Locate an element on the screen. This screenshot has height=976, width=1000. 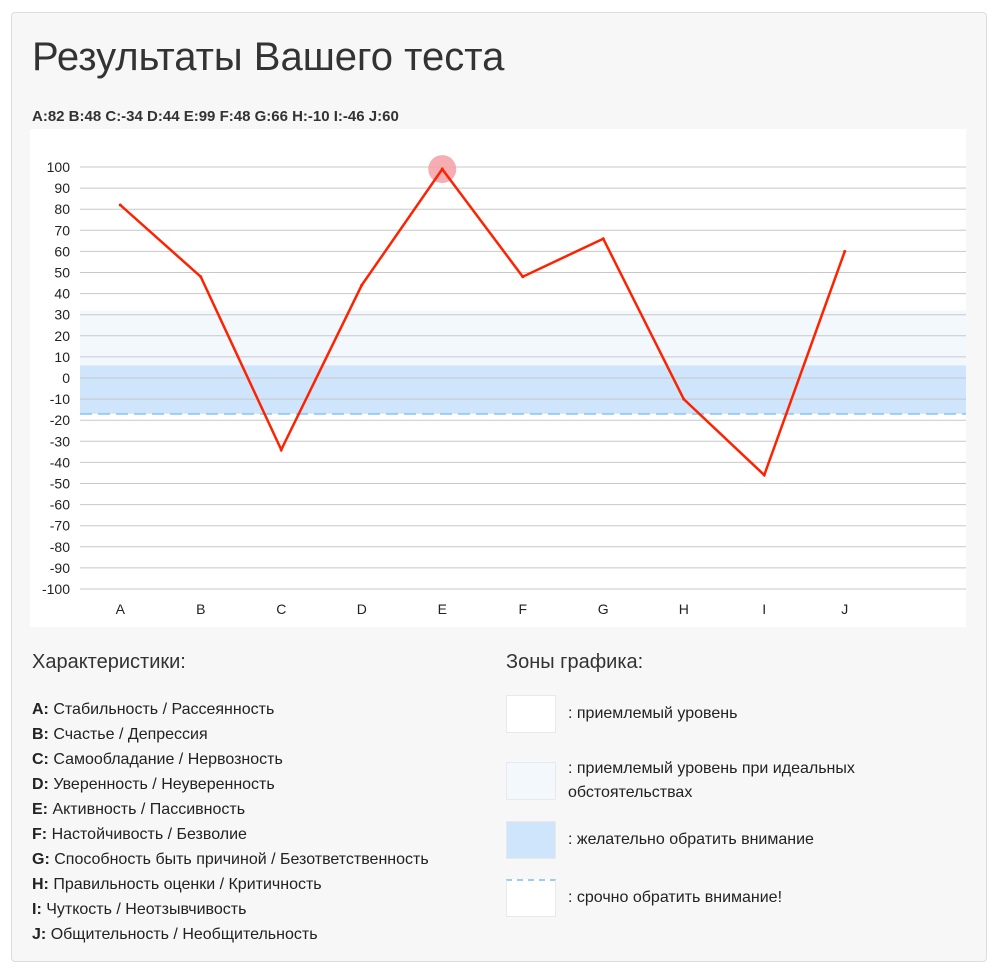
x-tick-label: H is located at coordinates (684, 609).